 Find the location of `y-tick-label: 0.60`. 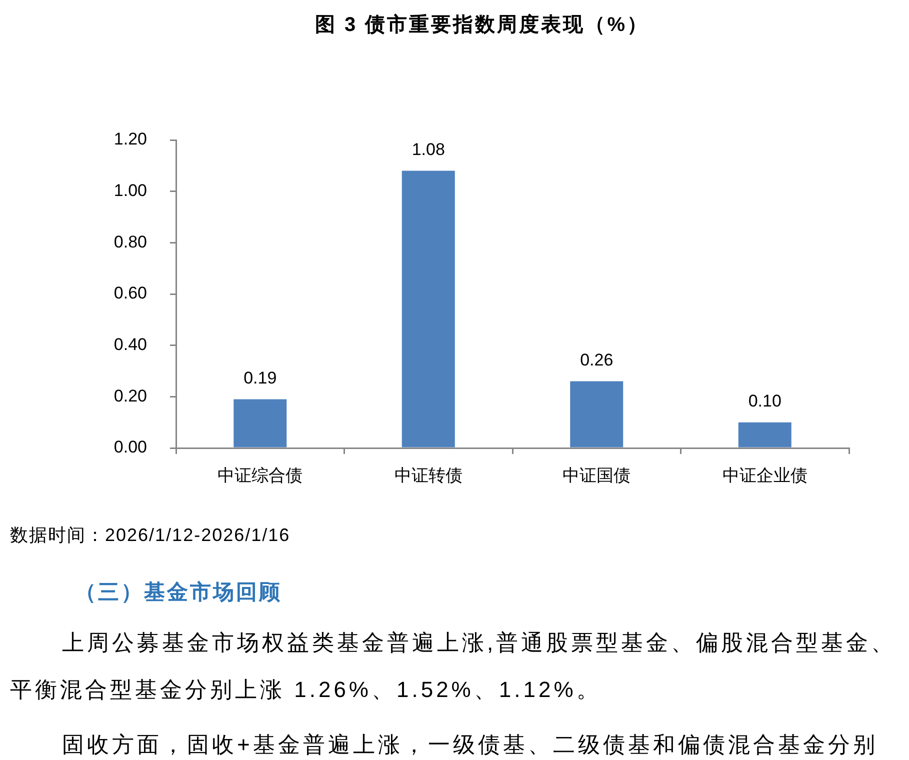

y-tick-label: 0.60 is located at coordinates (130, 293).